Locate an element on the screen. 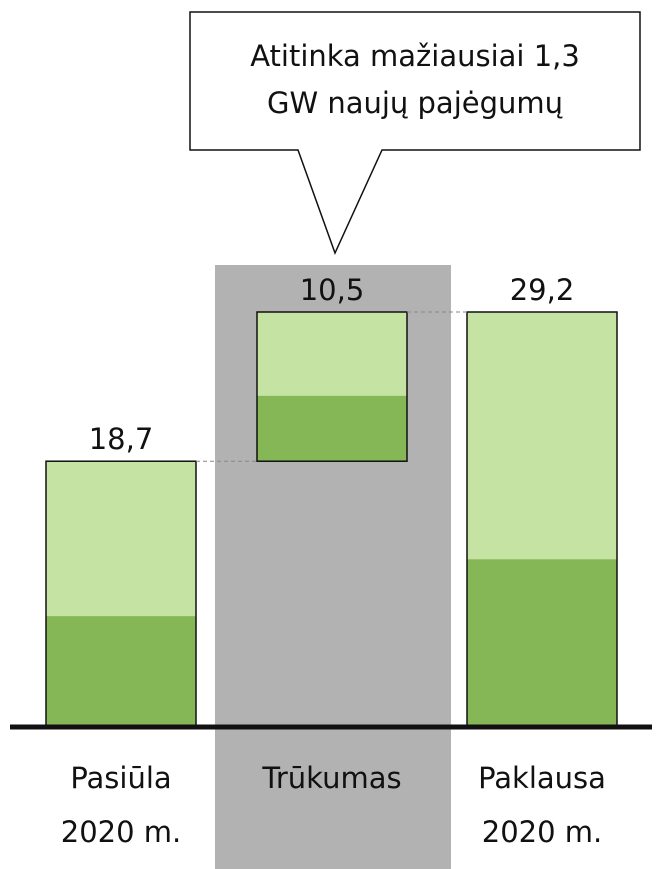  callout-line-2: GW naujų pajėgumų is located at coordinates (415, 103).